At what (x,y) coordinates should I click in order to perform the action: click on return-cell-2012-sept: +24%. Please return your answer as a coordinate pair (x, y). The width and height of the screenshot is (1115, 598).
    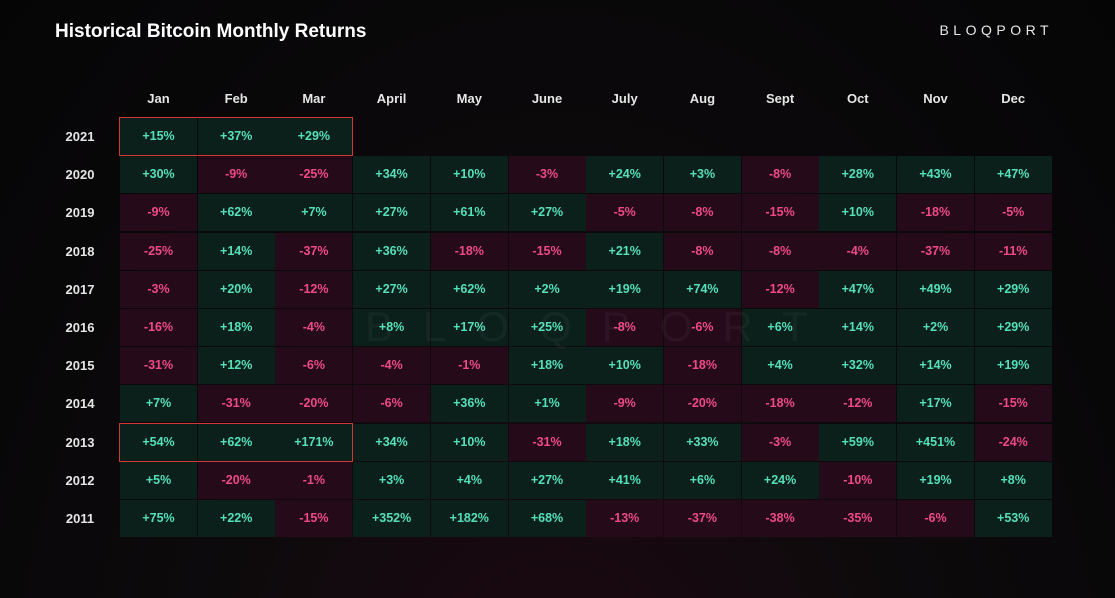
    Looking at the image, I should click on (780, 480).